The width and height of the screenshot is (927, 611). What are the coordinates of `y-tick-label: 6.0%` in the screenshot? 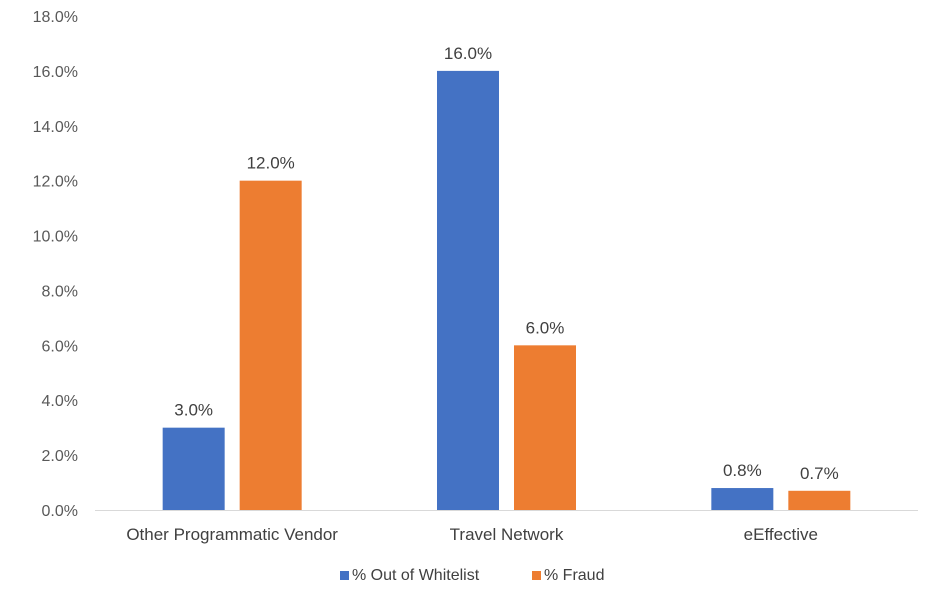 It's located at (60, 346).